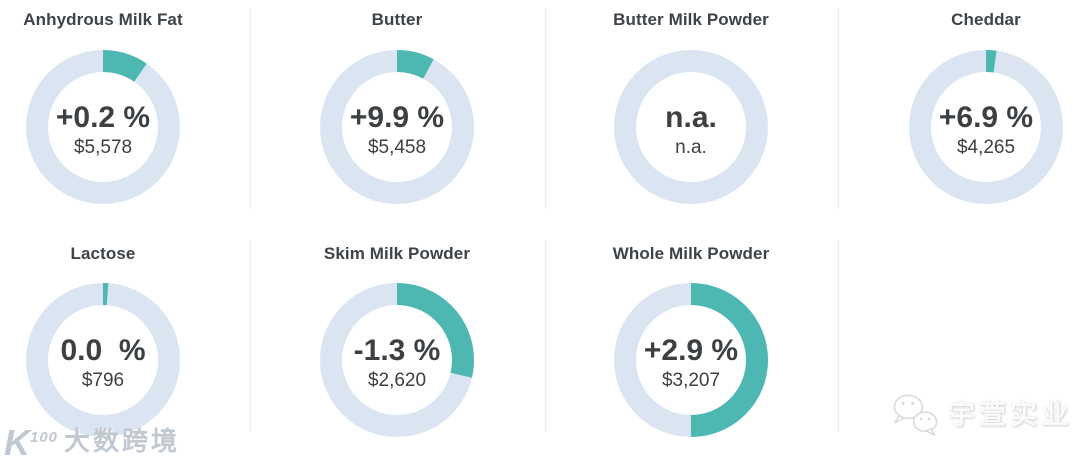  I want to click on wechat-icon, so click(915, 415).